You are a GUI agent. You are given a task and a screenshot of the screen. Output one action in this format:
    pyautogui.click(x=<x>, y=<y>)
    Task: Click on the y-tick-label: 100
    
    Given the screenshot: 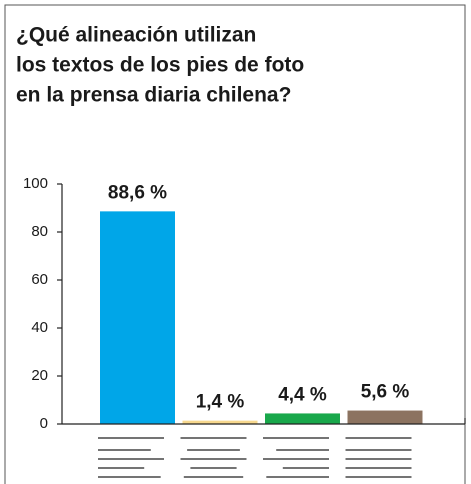 What is the action you would take?
    pyautogui.click(x=35, y=183)
    